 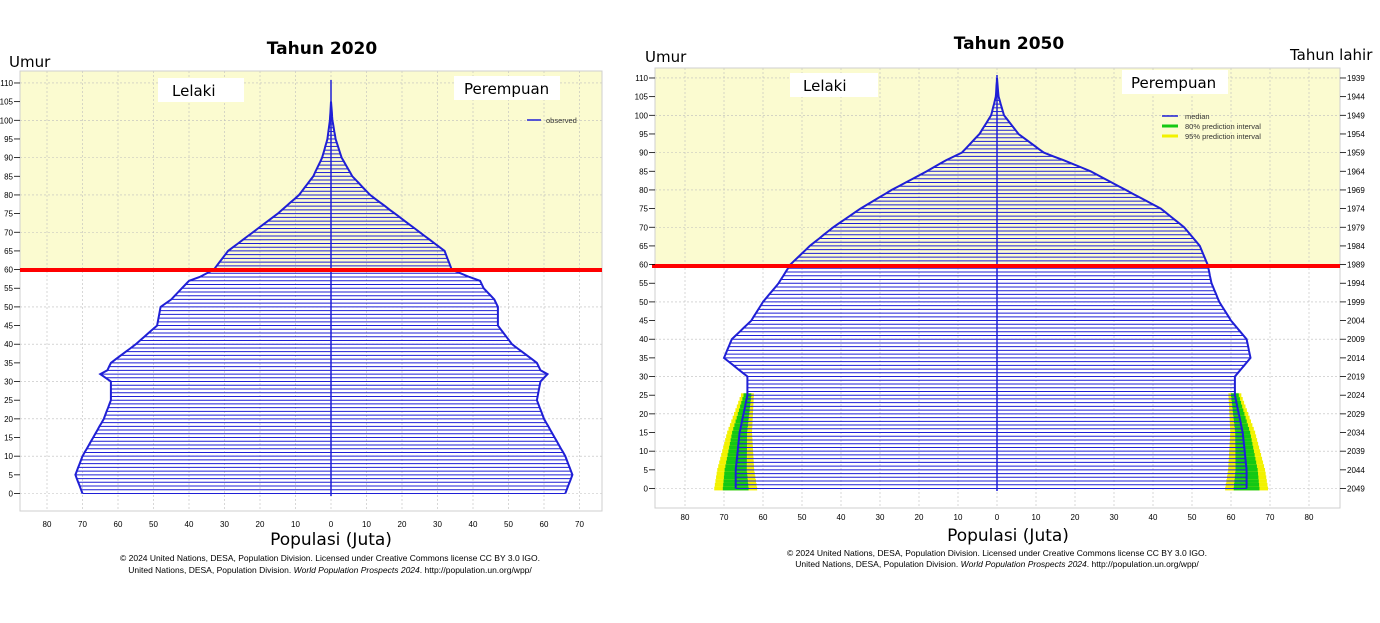 What do you see at coordinates (8, 400) in the screenshot?
I see `y-tick-label: 25` at bounding box center [8, 400].